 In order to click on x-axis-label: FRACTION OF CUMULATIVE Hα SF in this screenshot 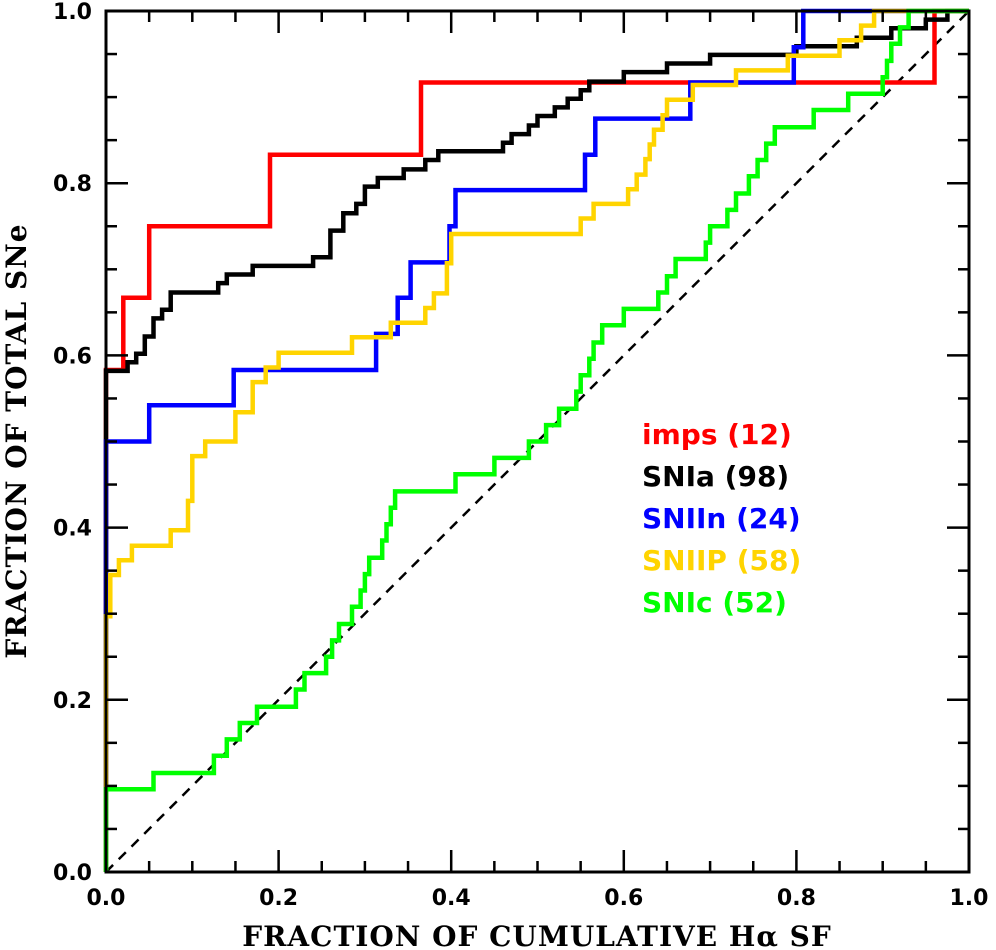, I will do `click(536, 935)`.